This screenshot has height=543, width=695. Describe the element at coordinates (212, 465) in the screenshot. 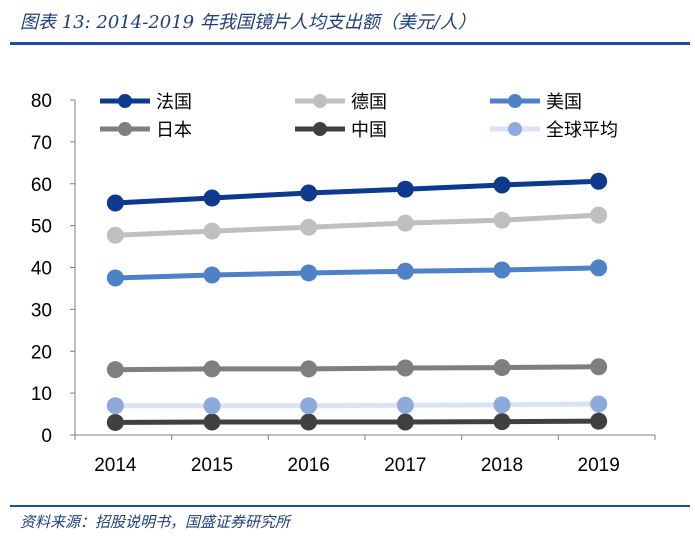

I see `x-tick-label: 2015` at that location.